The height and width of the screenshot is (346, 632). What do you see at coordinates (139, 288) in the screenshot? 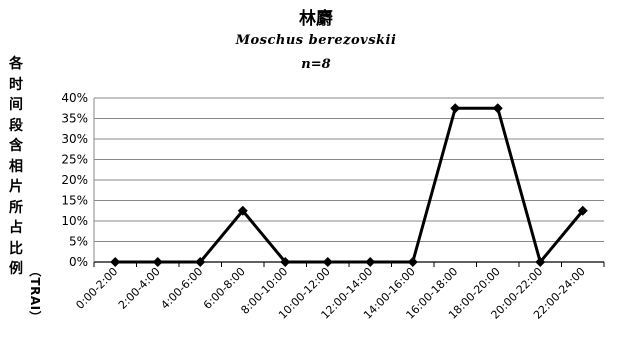
I see `x-tick-label: 2:00-4:00` at bounding box center [139, 288].